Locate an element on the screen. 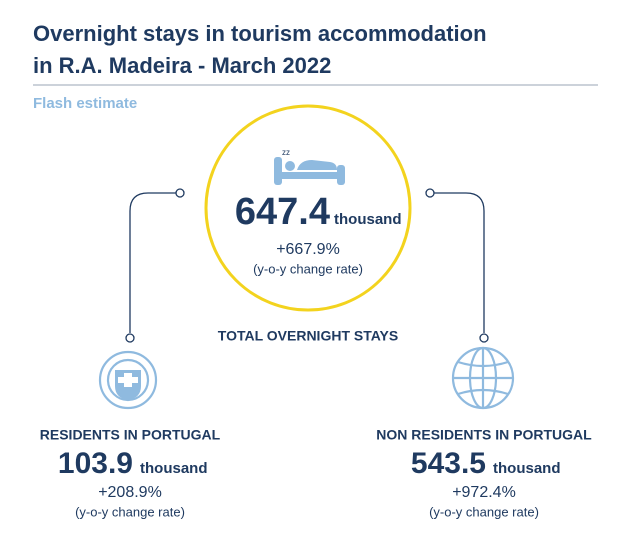 The image size is (630, 540). non-residents-unit: thousand is located at coordinates (527, 468).